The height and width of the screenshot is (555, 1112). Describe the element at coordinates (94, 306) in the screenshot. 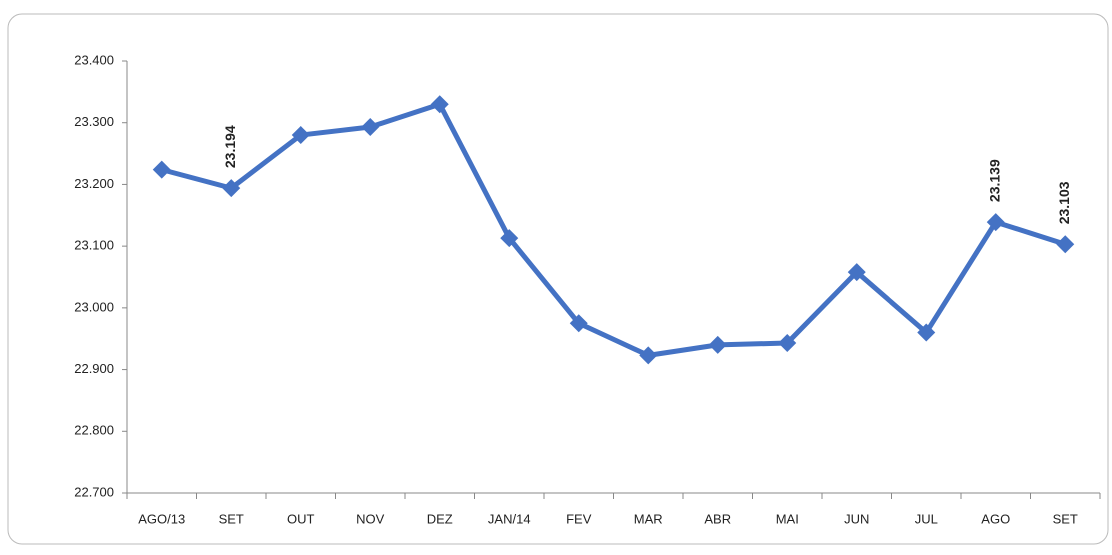

I see `y-tick-label: 23.000` at that location.